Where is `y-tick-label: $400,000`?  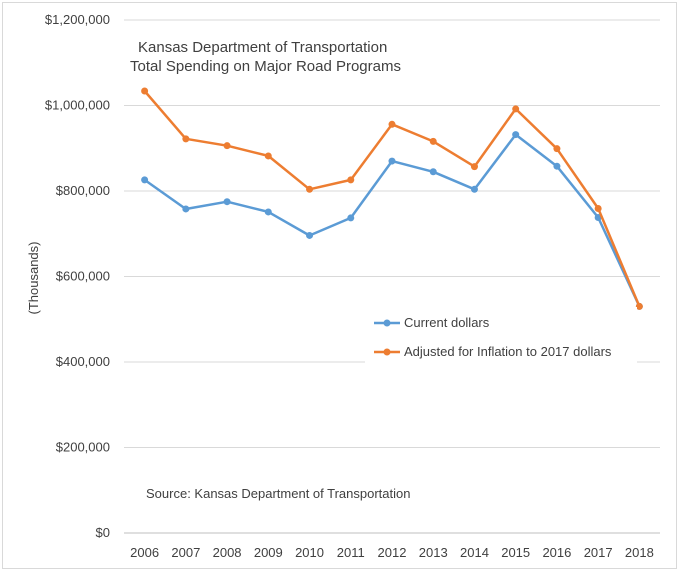
y-tick-label: $400,000 is located at coordinates (83, 361).